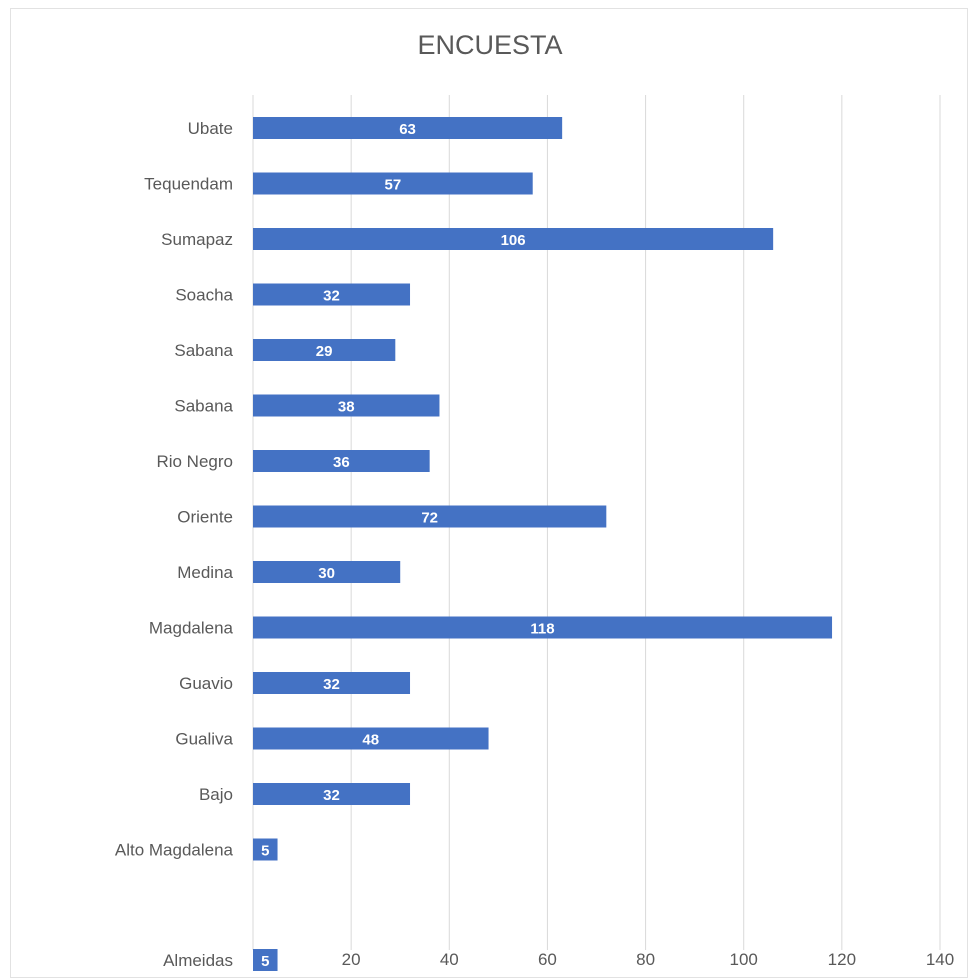  Describe the element at coordinates (204, 739) in the screenshot. I see `category-label: Gualiva` at that location.